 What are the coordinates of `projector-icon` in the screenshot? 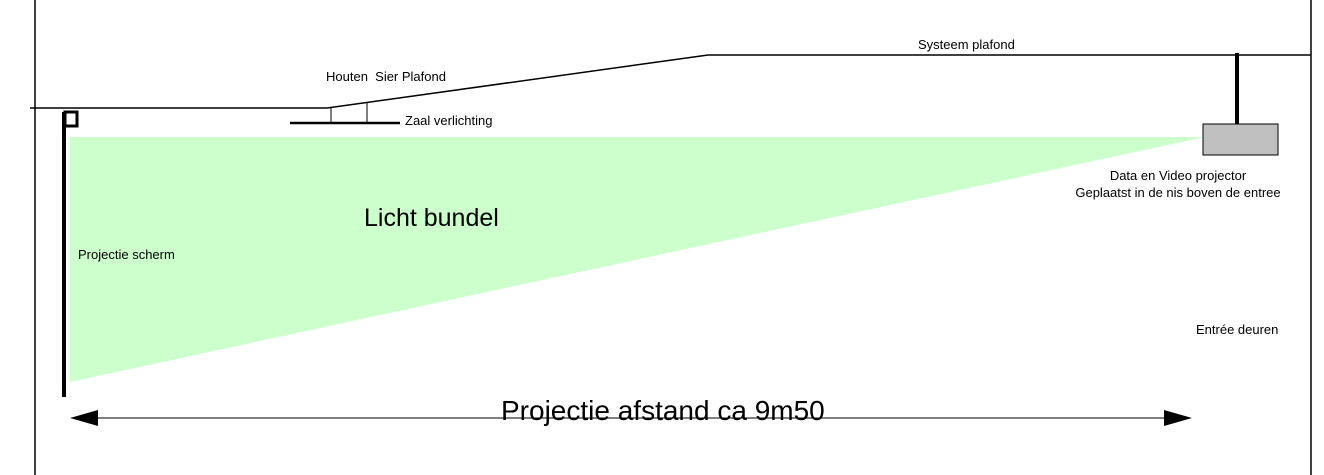 It's located at (1240, 104).